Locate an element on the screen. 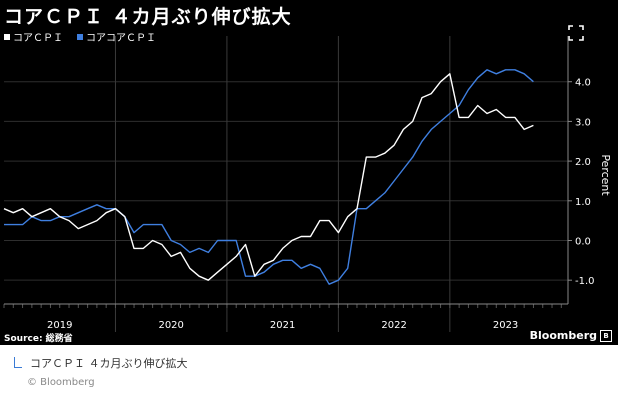 This screenshot has width=618, height=400. y-tick-label: 4.0 is located at coordinates (583, 83).